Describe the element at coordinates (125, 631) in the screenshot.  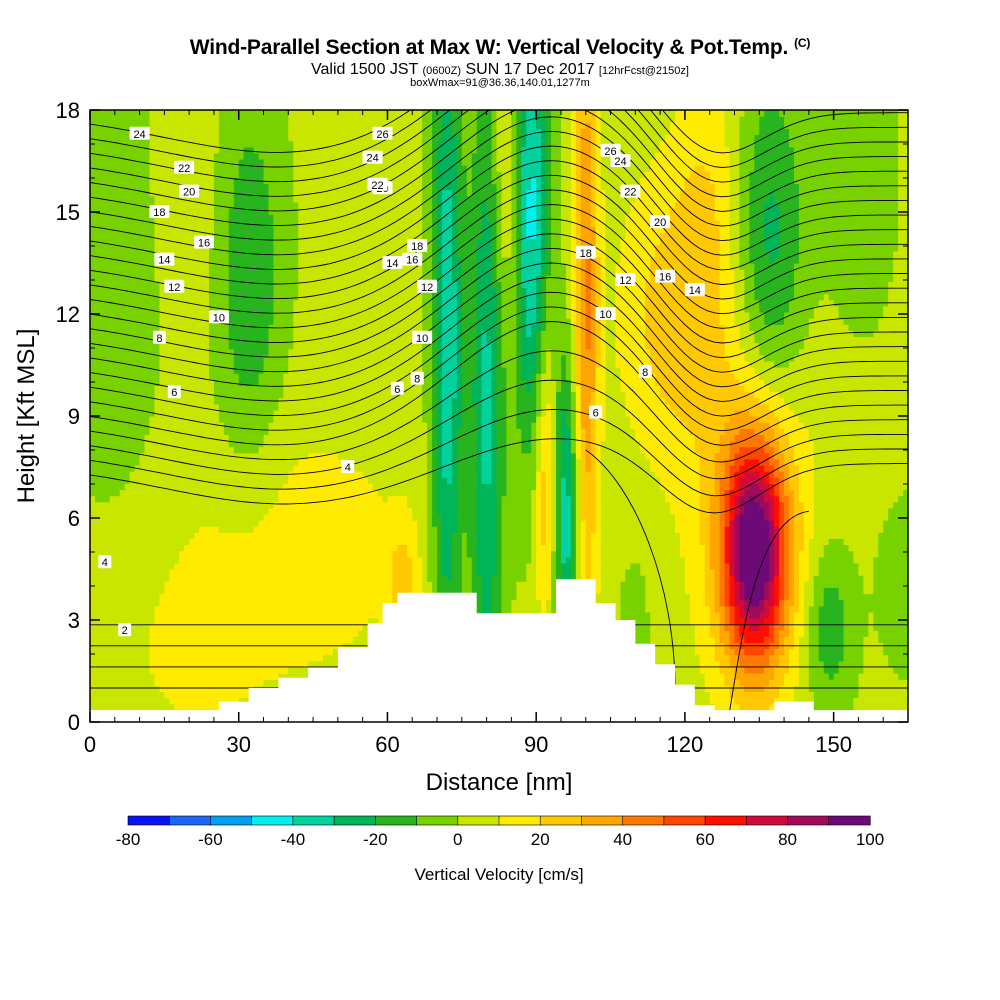
I see `contour-label-text: 2` at that location.